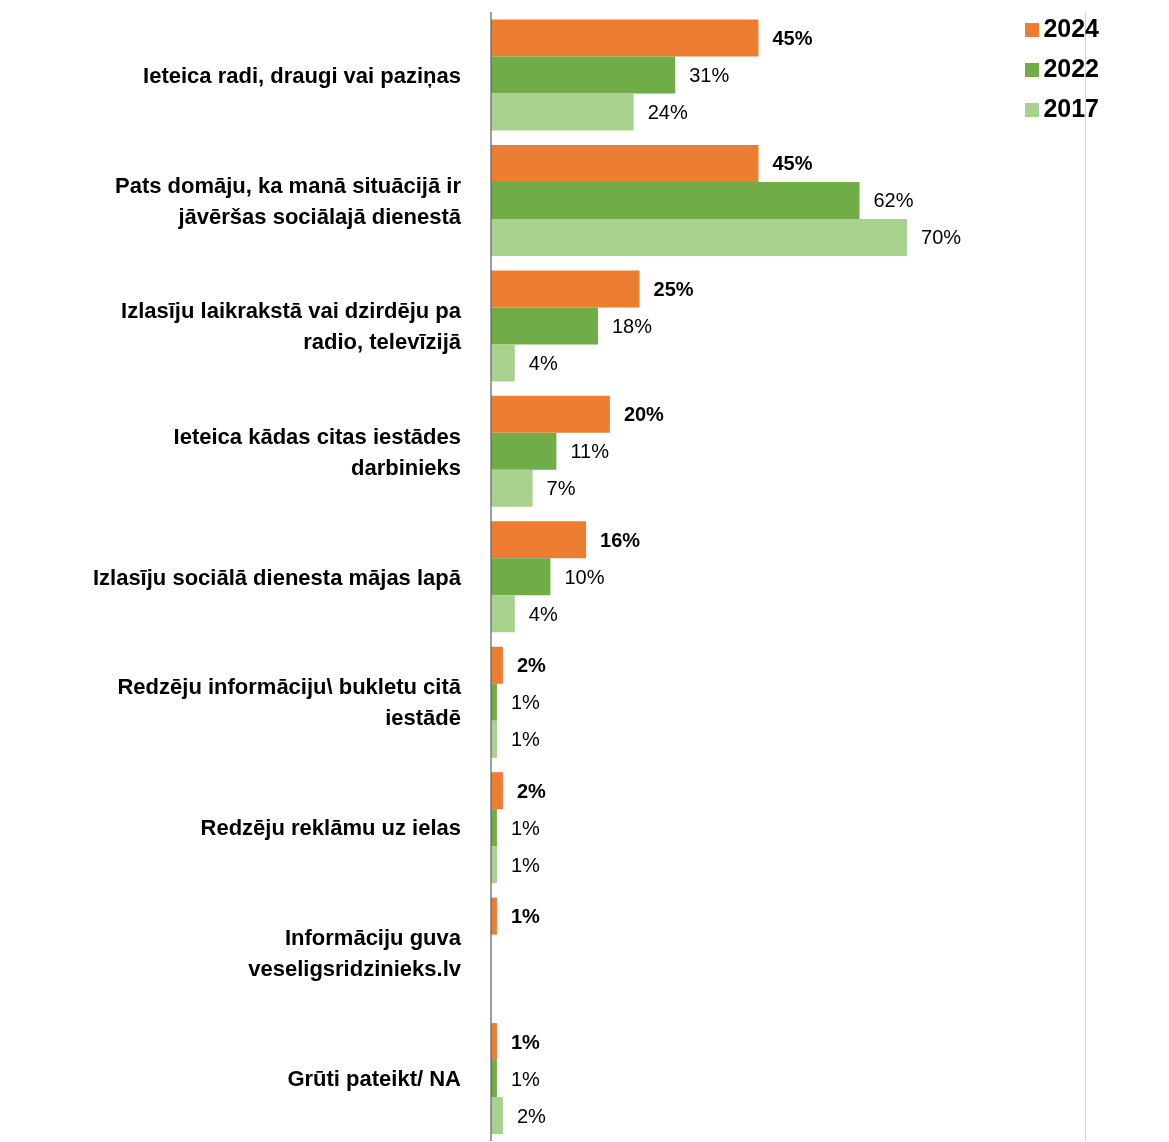 This screenshot has height=1142, width=1169. I want to click on data-label: 70%, so click(941, 237).